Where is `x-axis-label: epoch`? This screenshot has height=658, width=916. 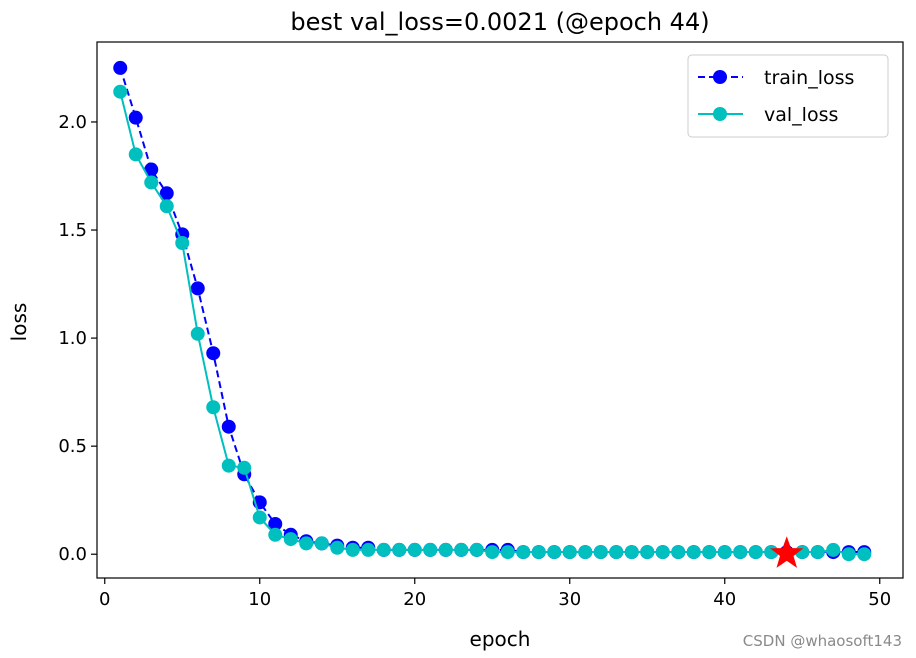
x-axis-label: epoch is located at coordinates (500, 639).